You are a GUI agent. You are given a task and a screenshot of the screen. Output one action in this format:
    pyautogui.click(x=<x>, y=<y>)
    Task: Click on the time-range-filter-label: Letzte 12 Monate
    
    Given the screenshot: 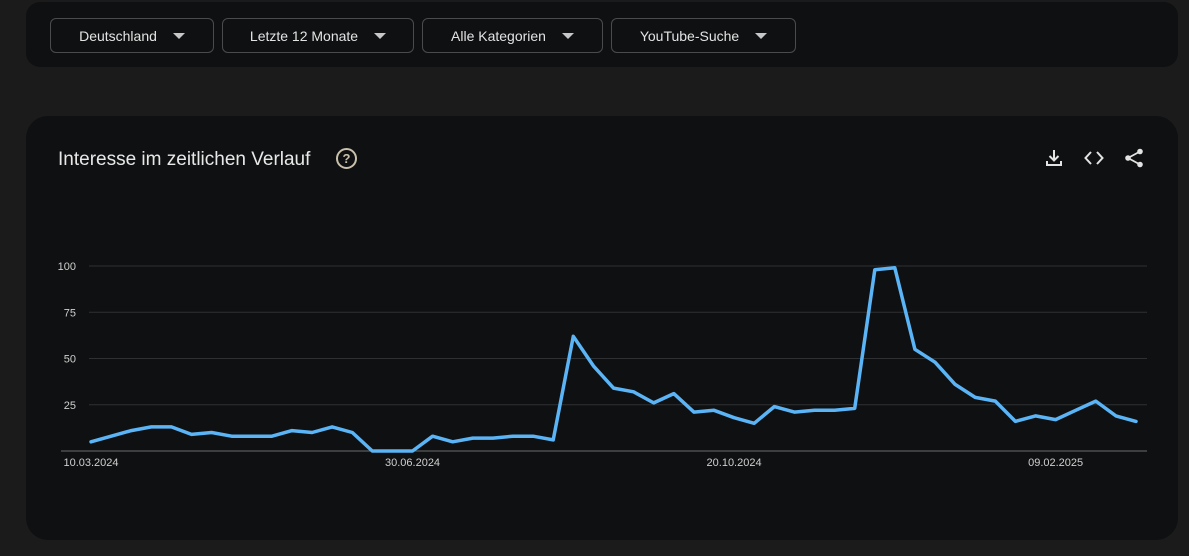 What is the action you would take?
    pyautogui.click(x=304, y=35)
    